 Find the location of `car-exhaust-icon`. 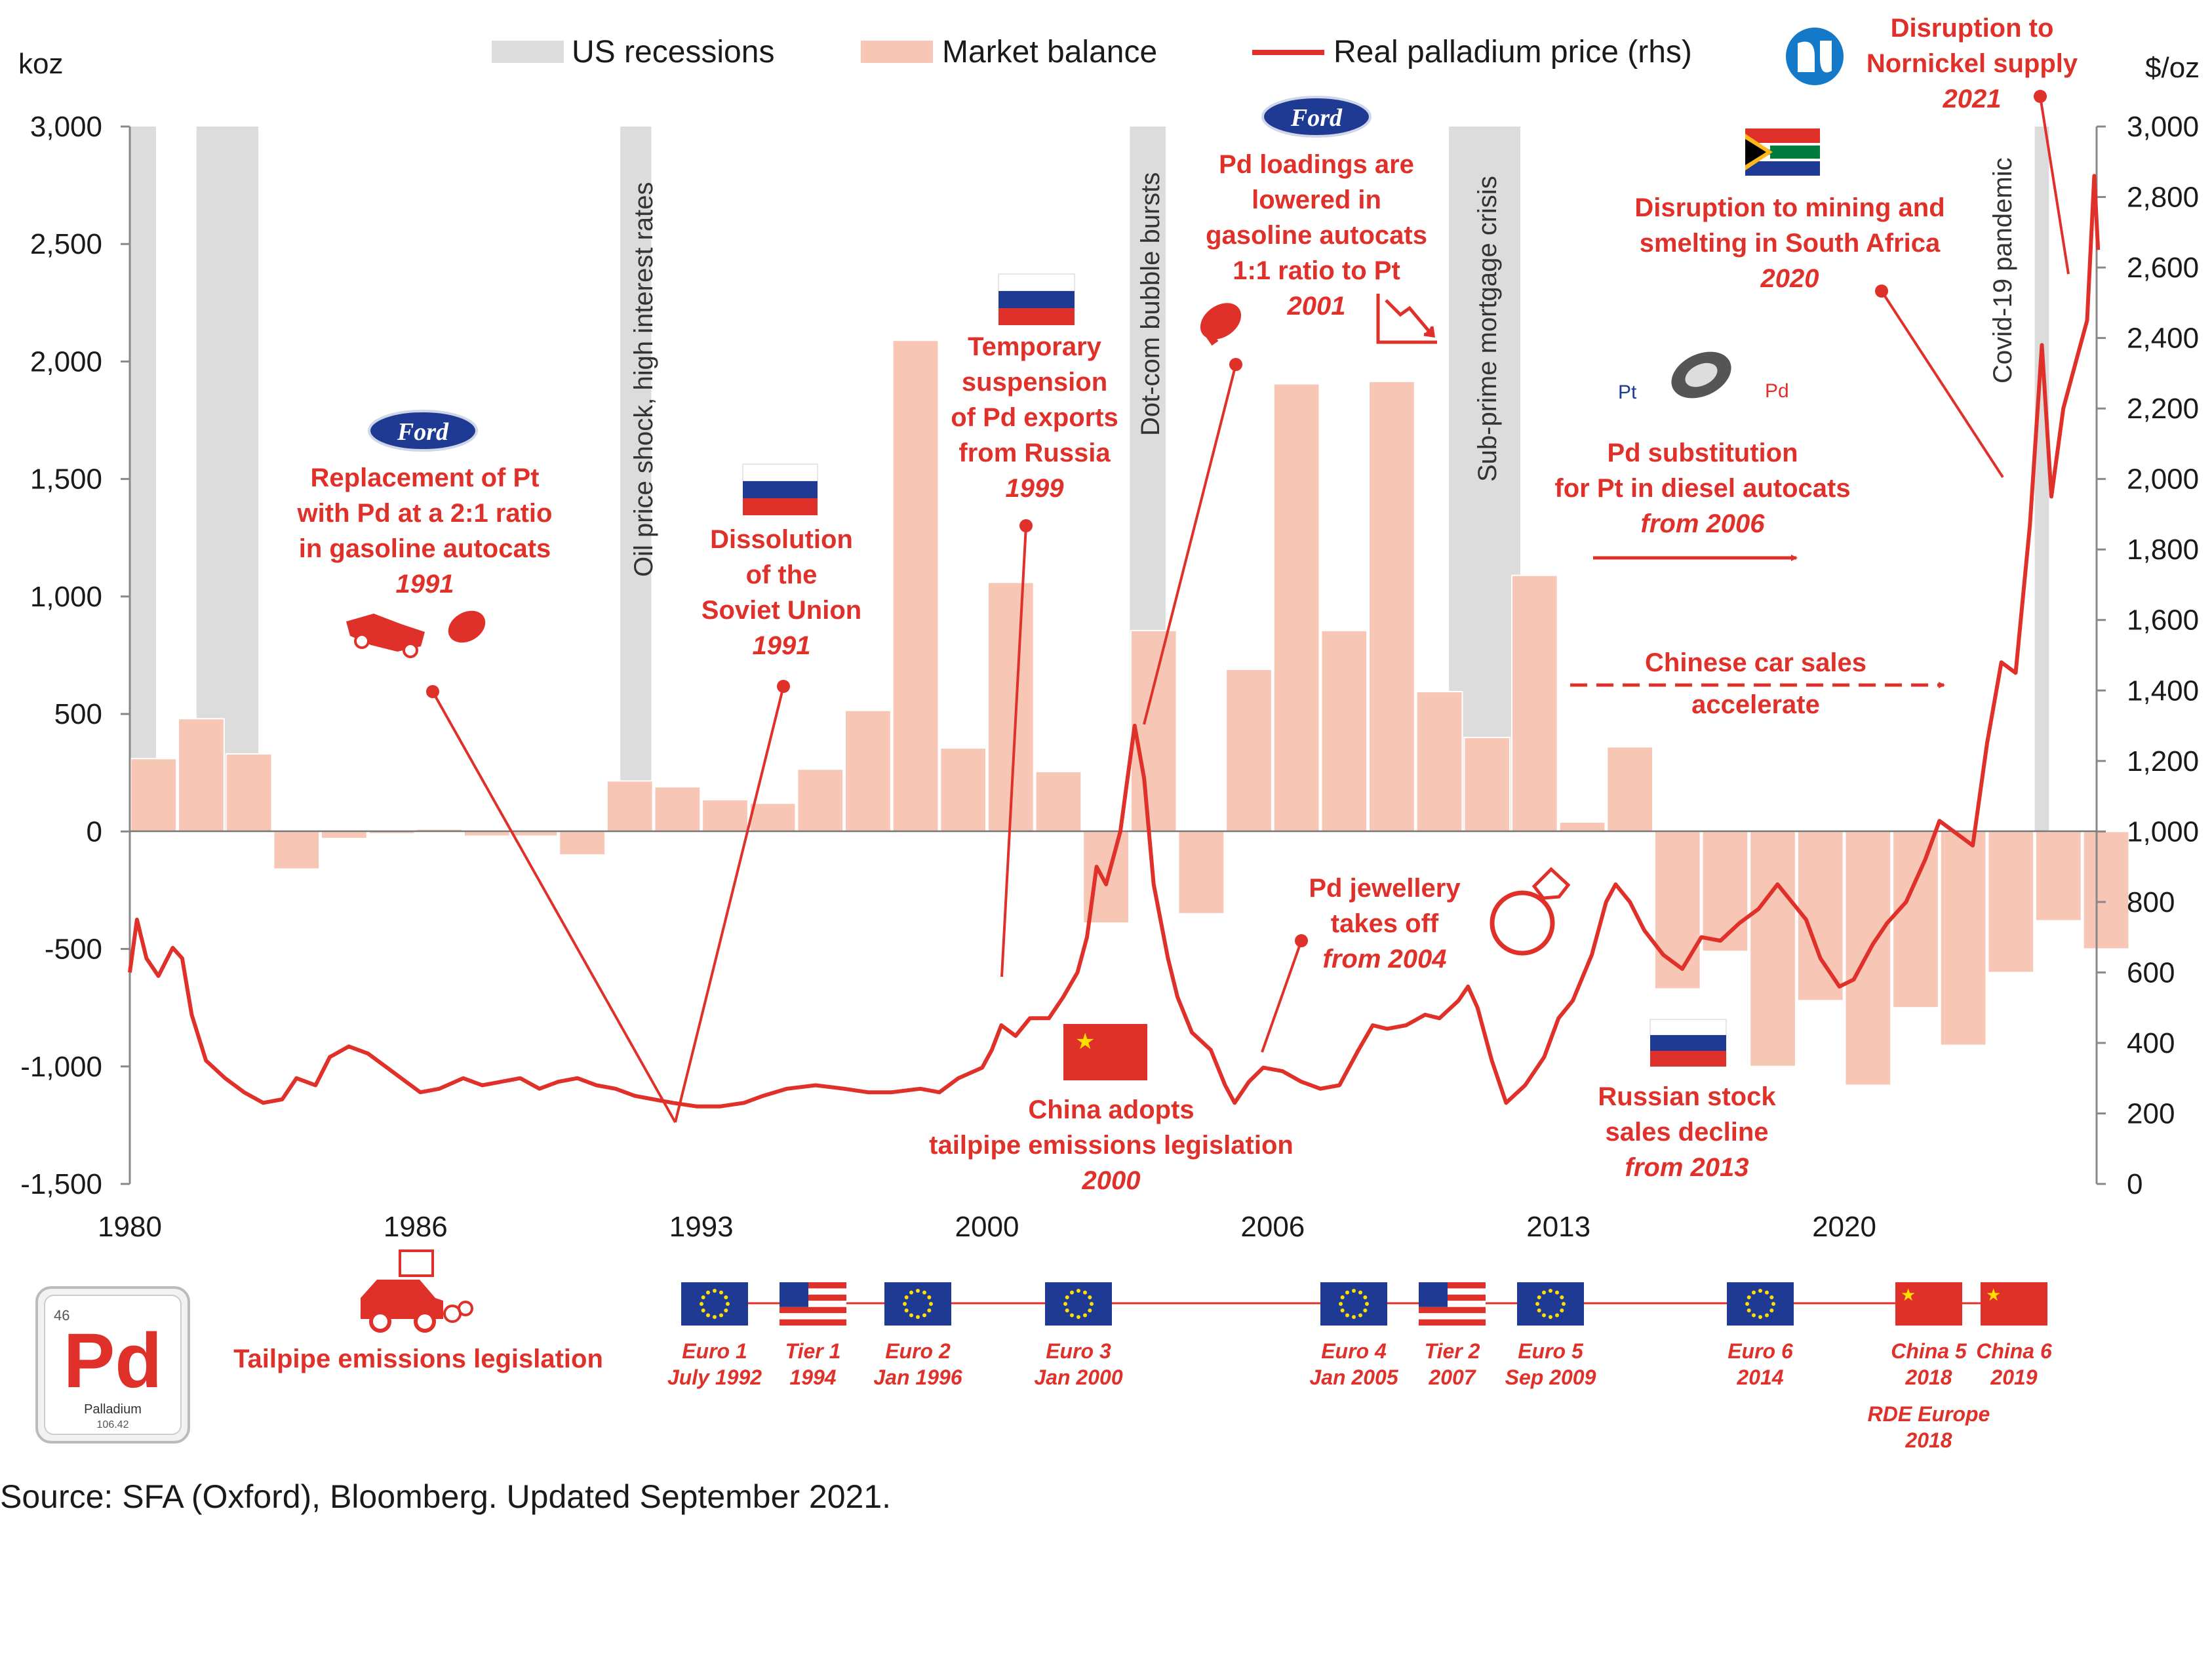

car-exhaust-icon is located at coordinates (417, 1291).